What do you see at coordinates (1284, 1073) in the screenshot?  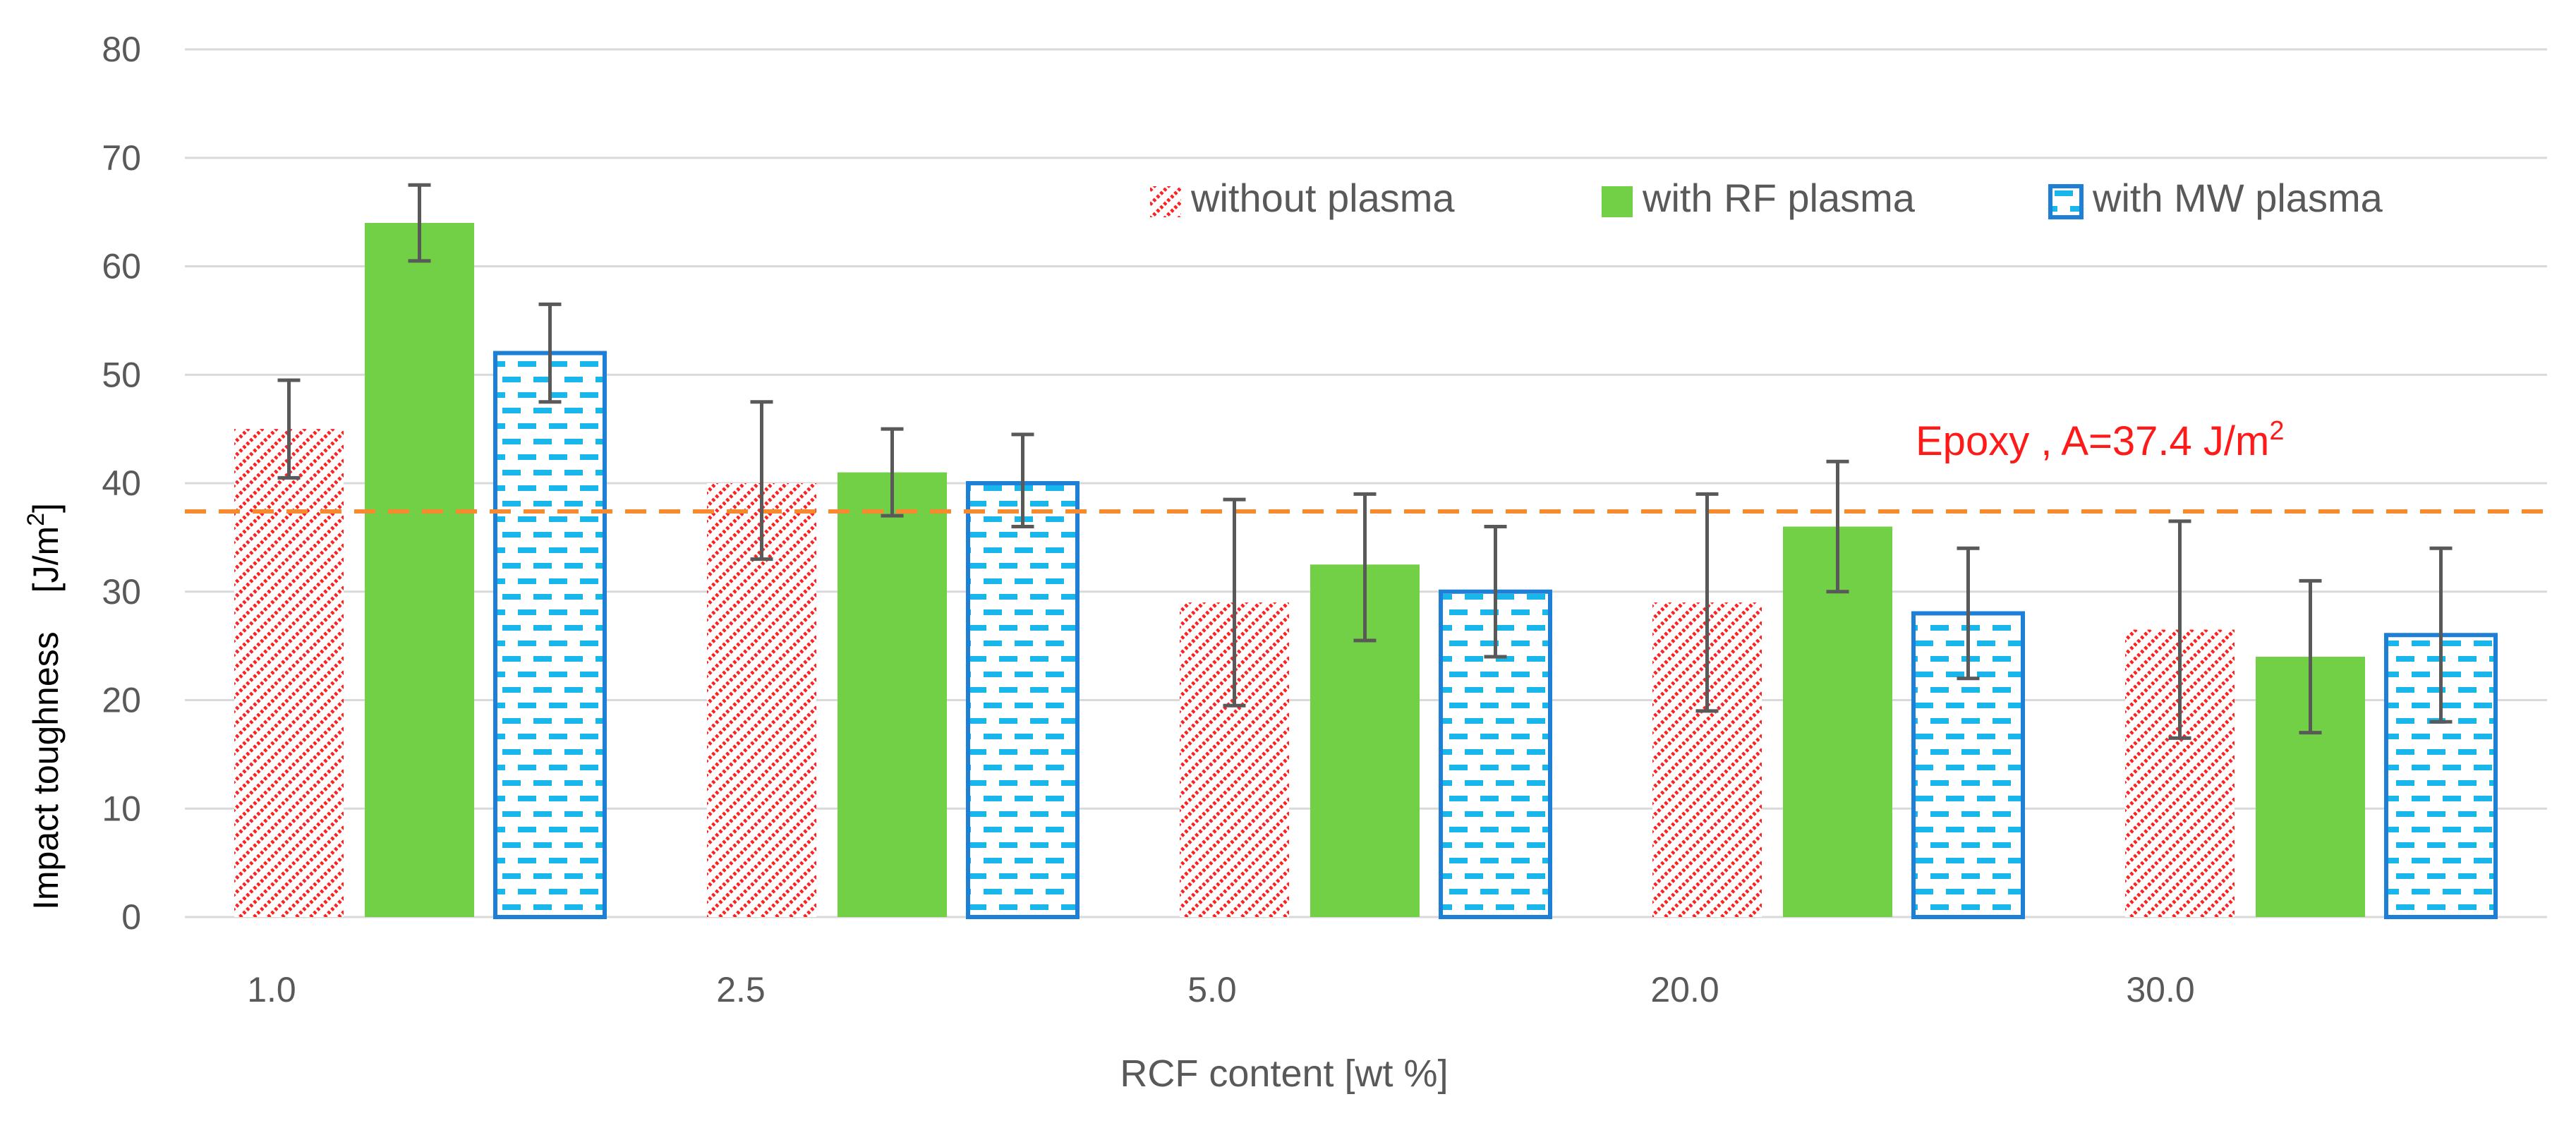 I see `x-axis-title: RCF content [wt %]` at bounding box center [1284, 1073].